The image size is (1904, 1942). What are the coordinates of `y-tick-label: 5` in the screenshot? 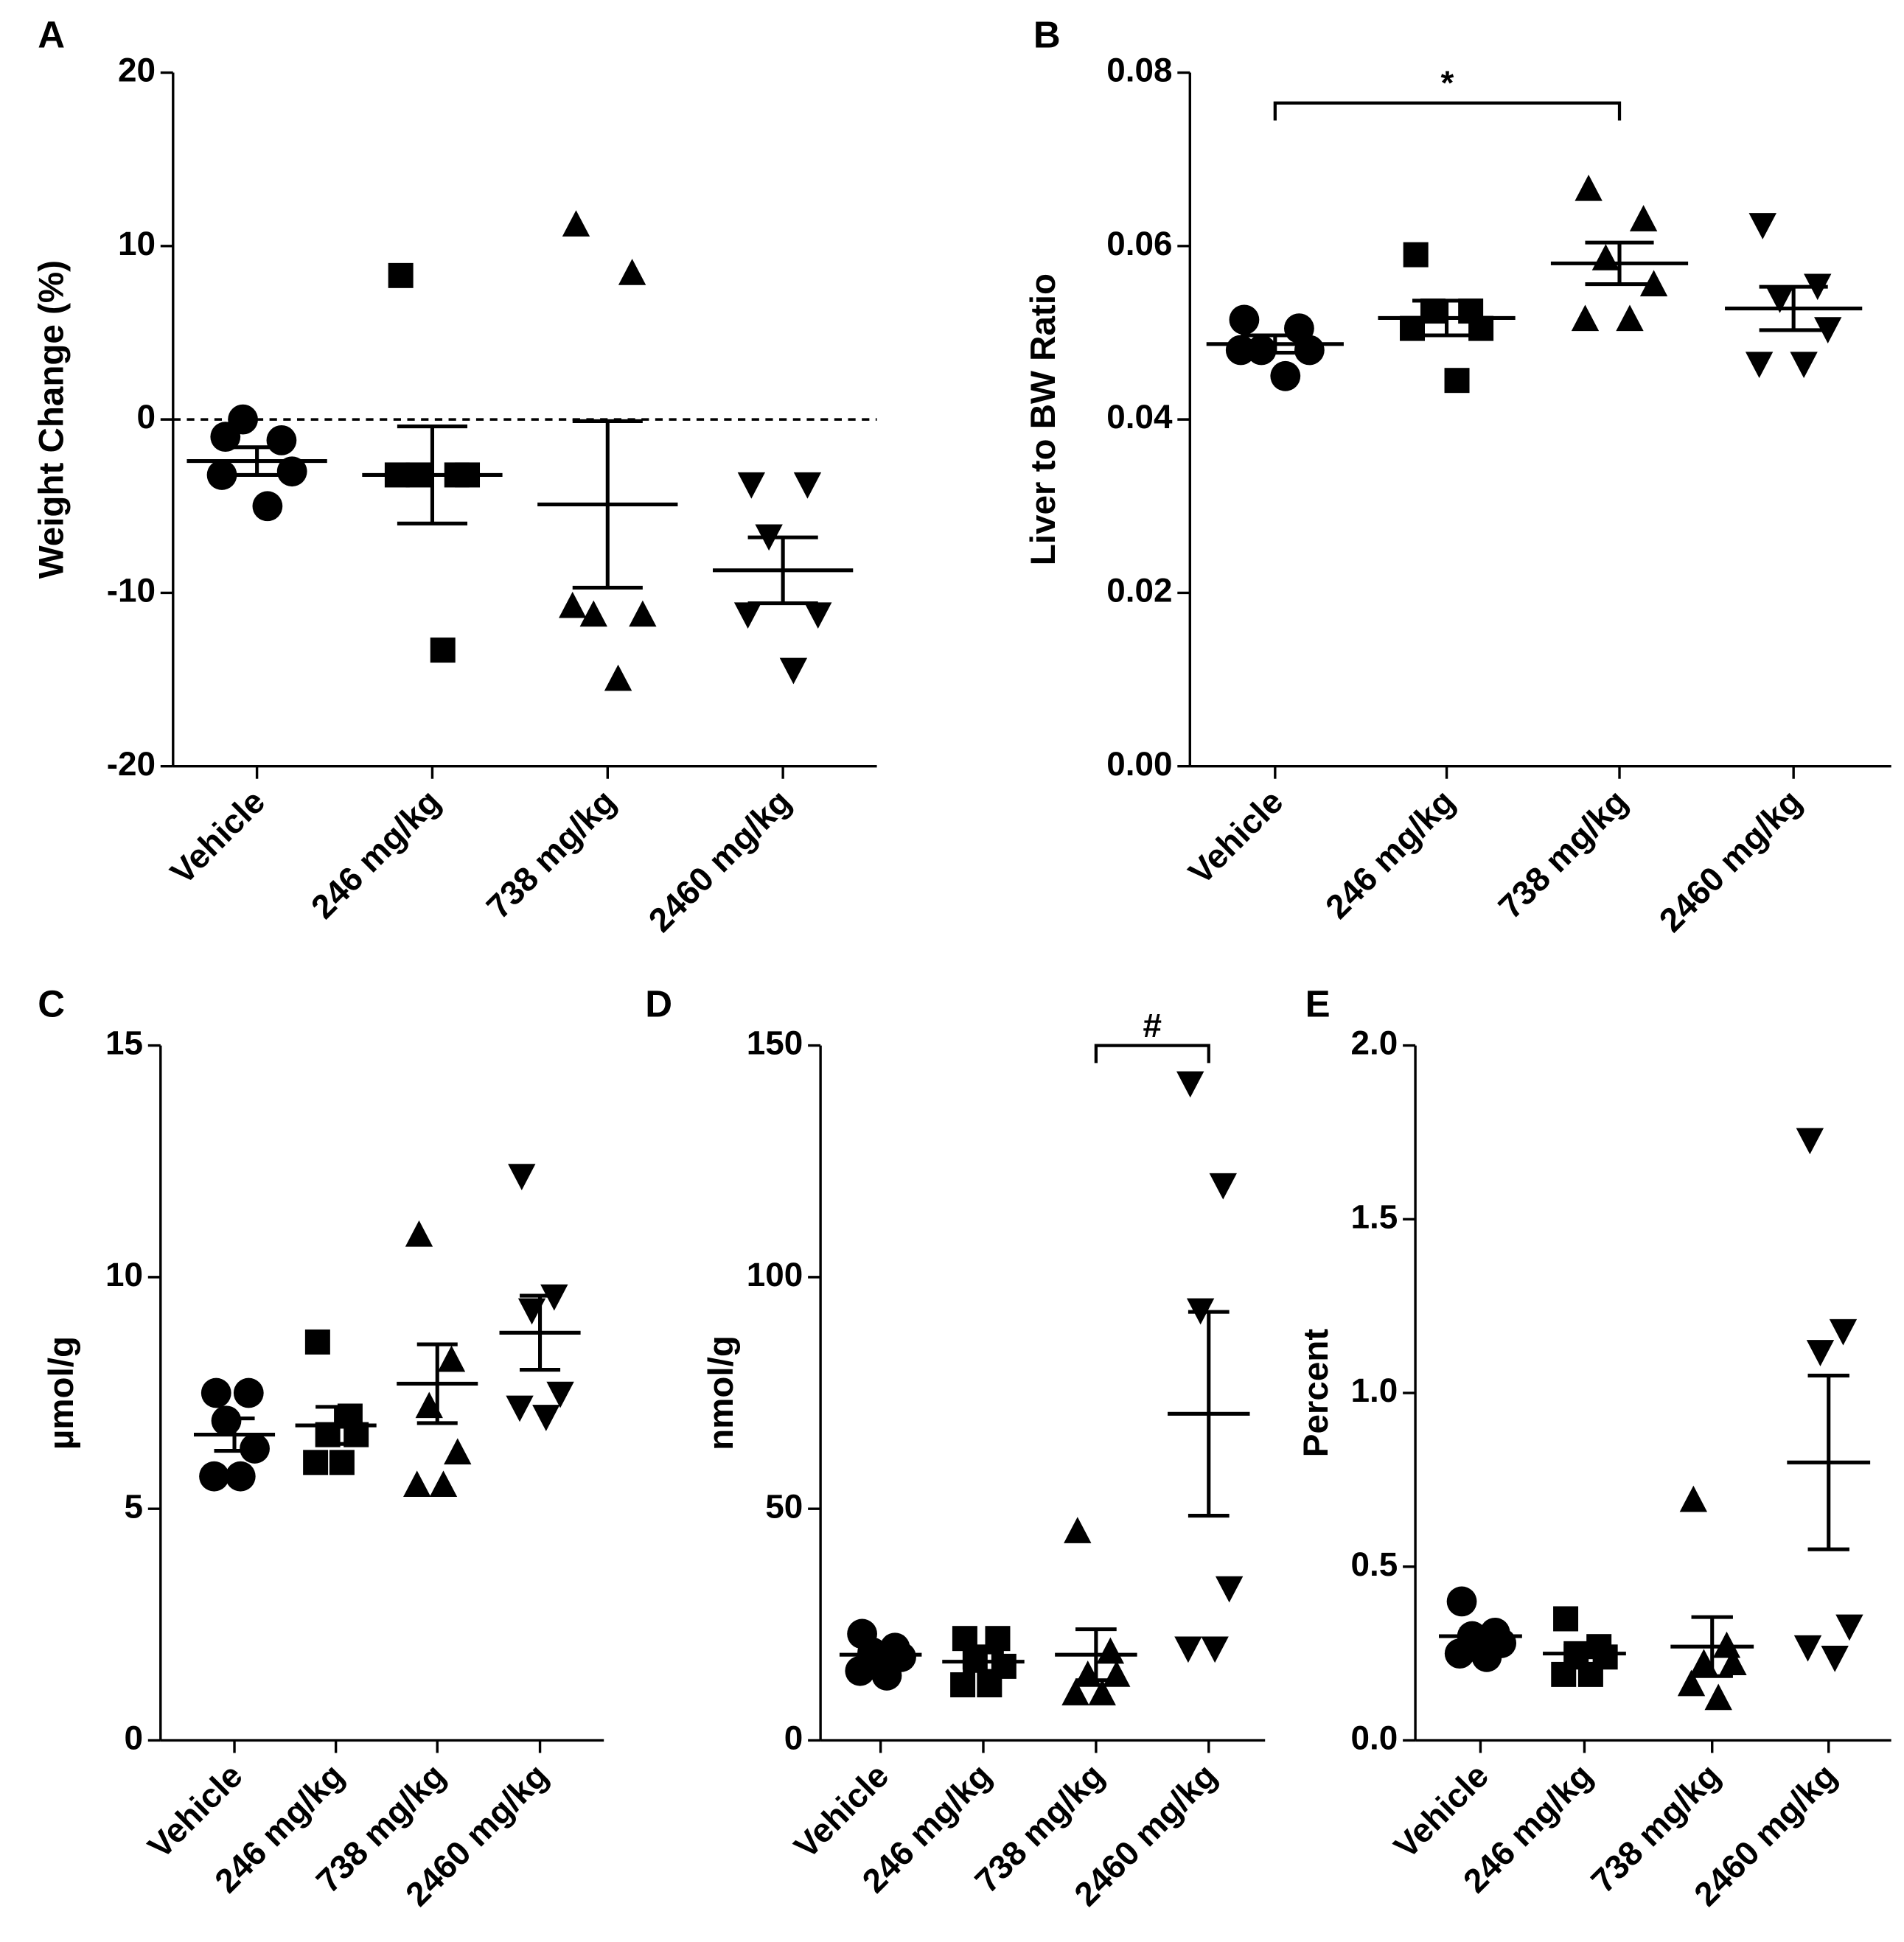 It's located at (133, 1506).